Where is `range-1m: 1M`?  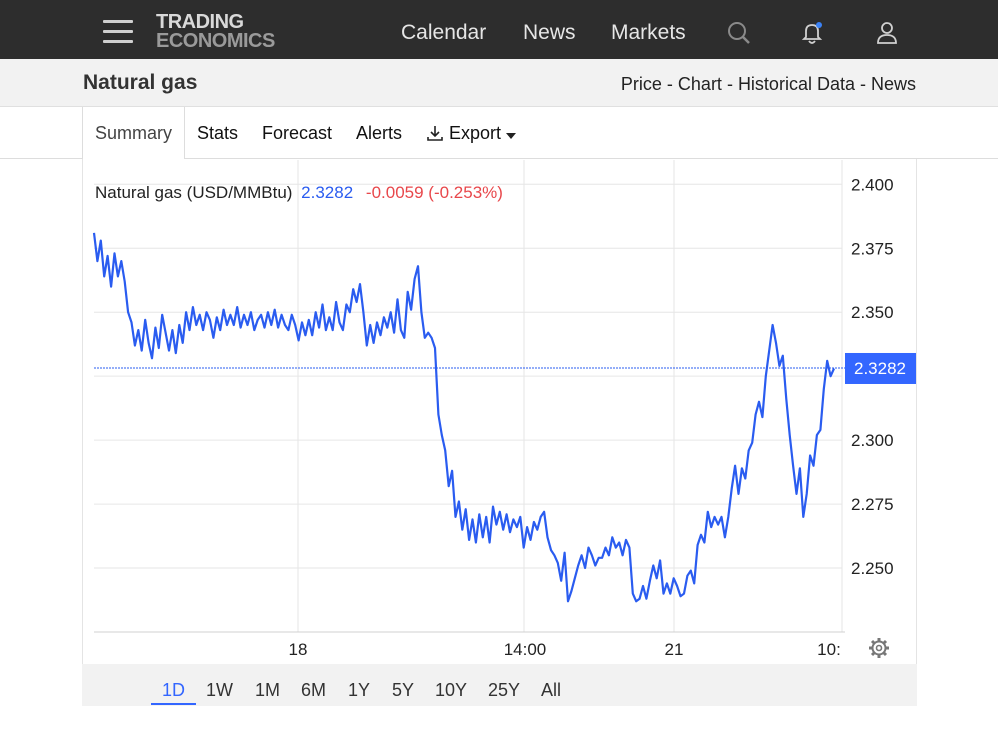
range-1m: 1M is located at coordinates (268, 690).